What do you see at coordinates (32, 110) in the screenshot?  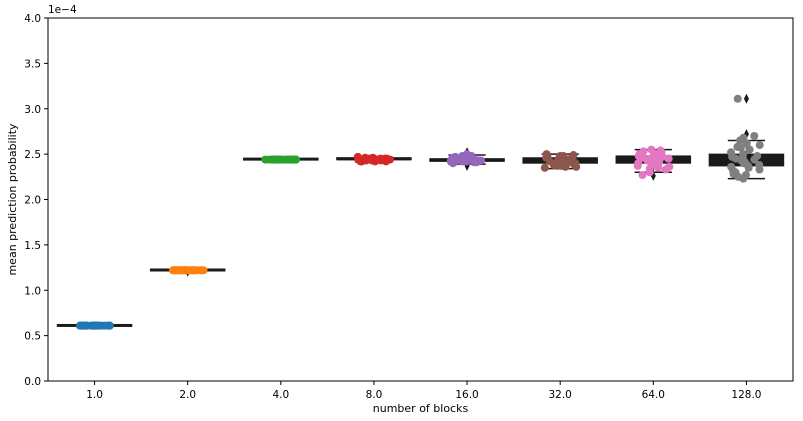 I see `y-tick-label: 3.0` at bounding box center [32, 110].